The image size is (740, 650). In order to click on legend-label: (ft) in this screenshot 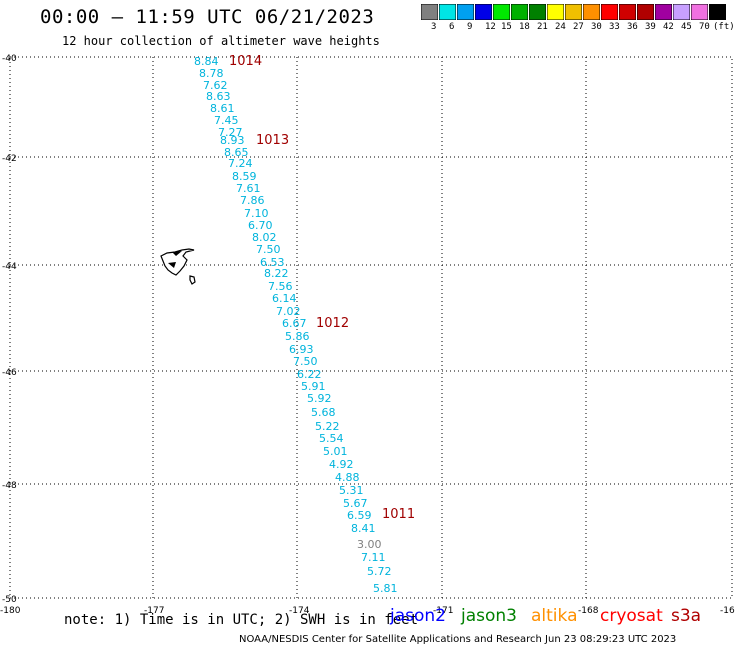, I will do `click(724, 27)`.